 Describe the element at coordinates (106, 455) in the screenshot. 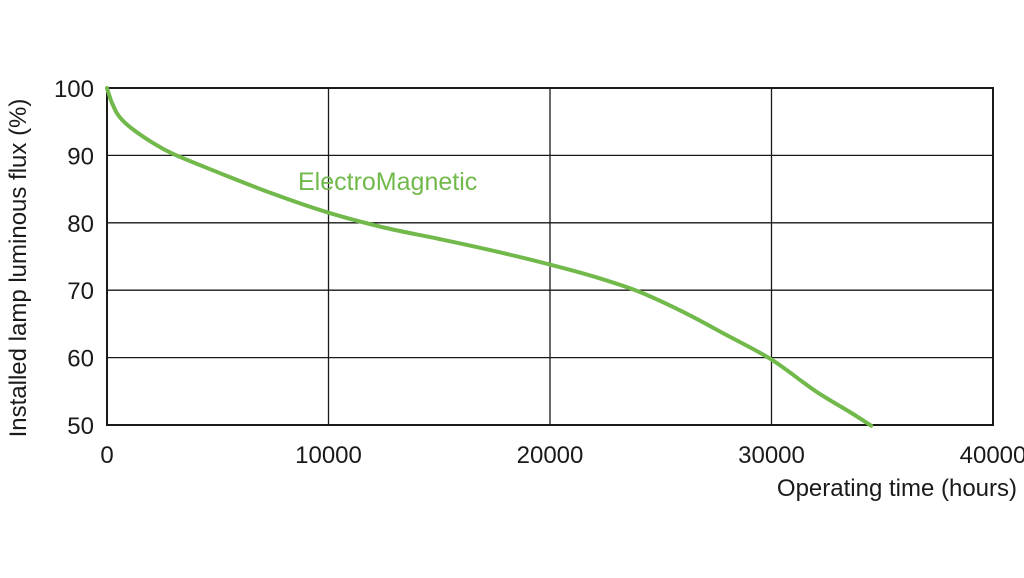

I see `x-tick-label: 0` at that location.